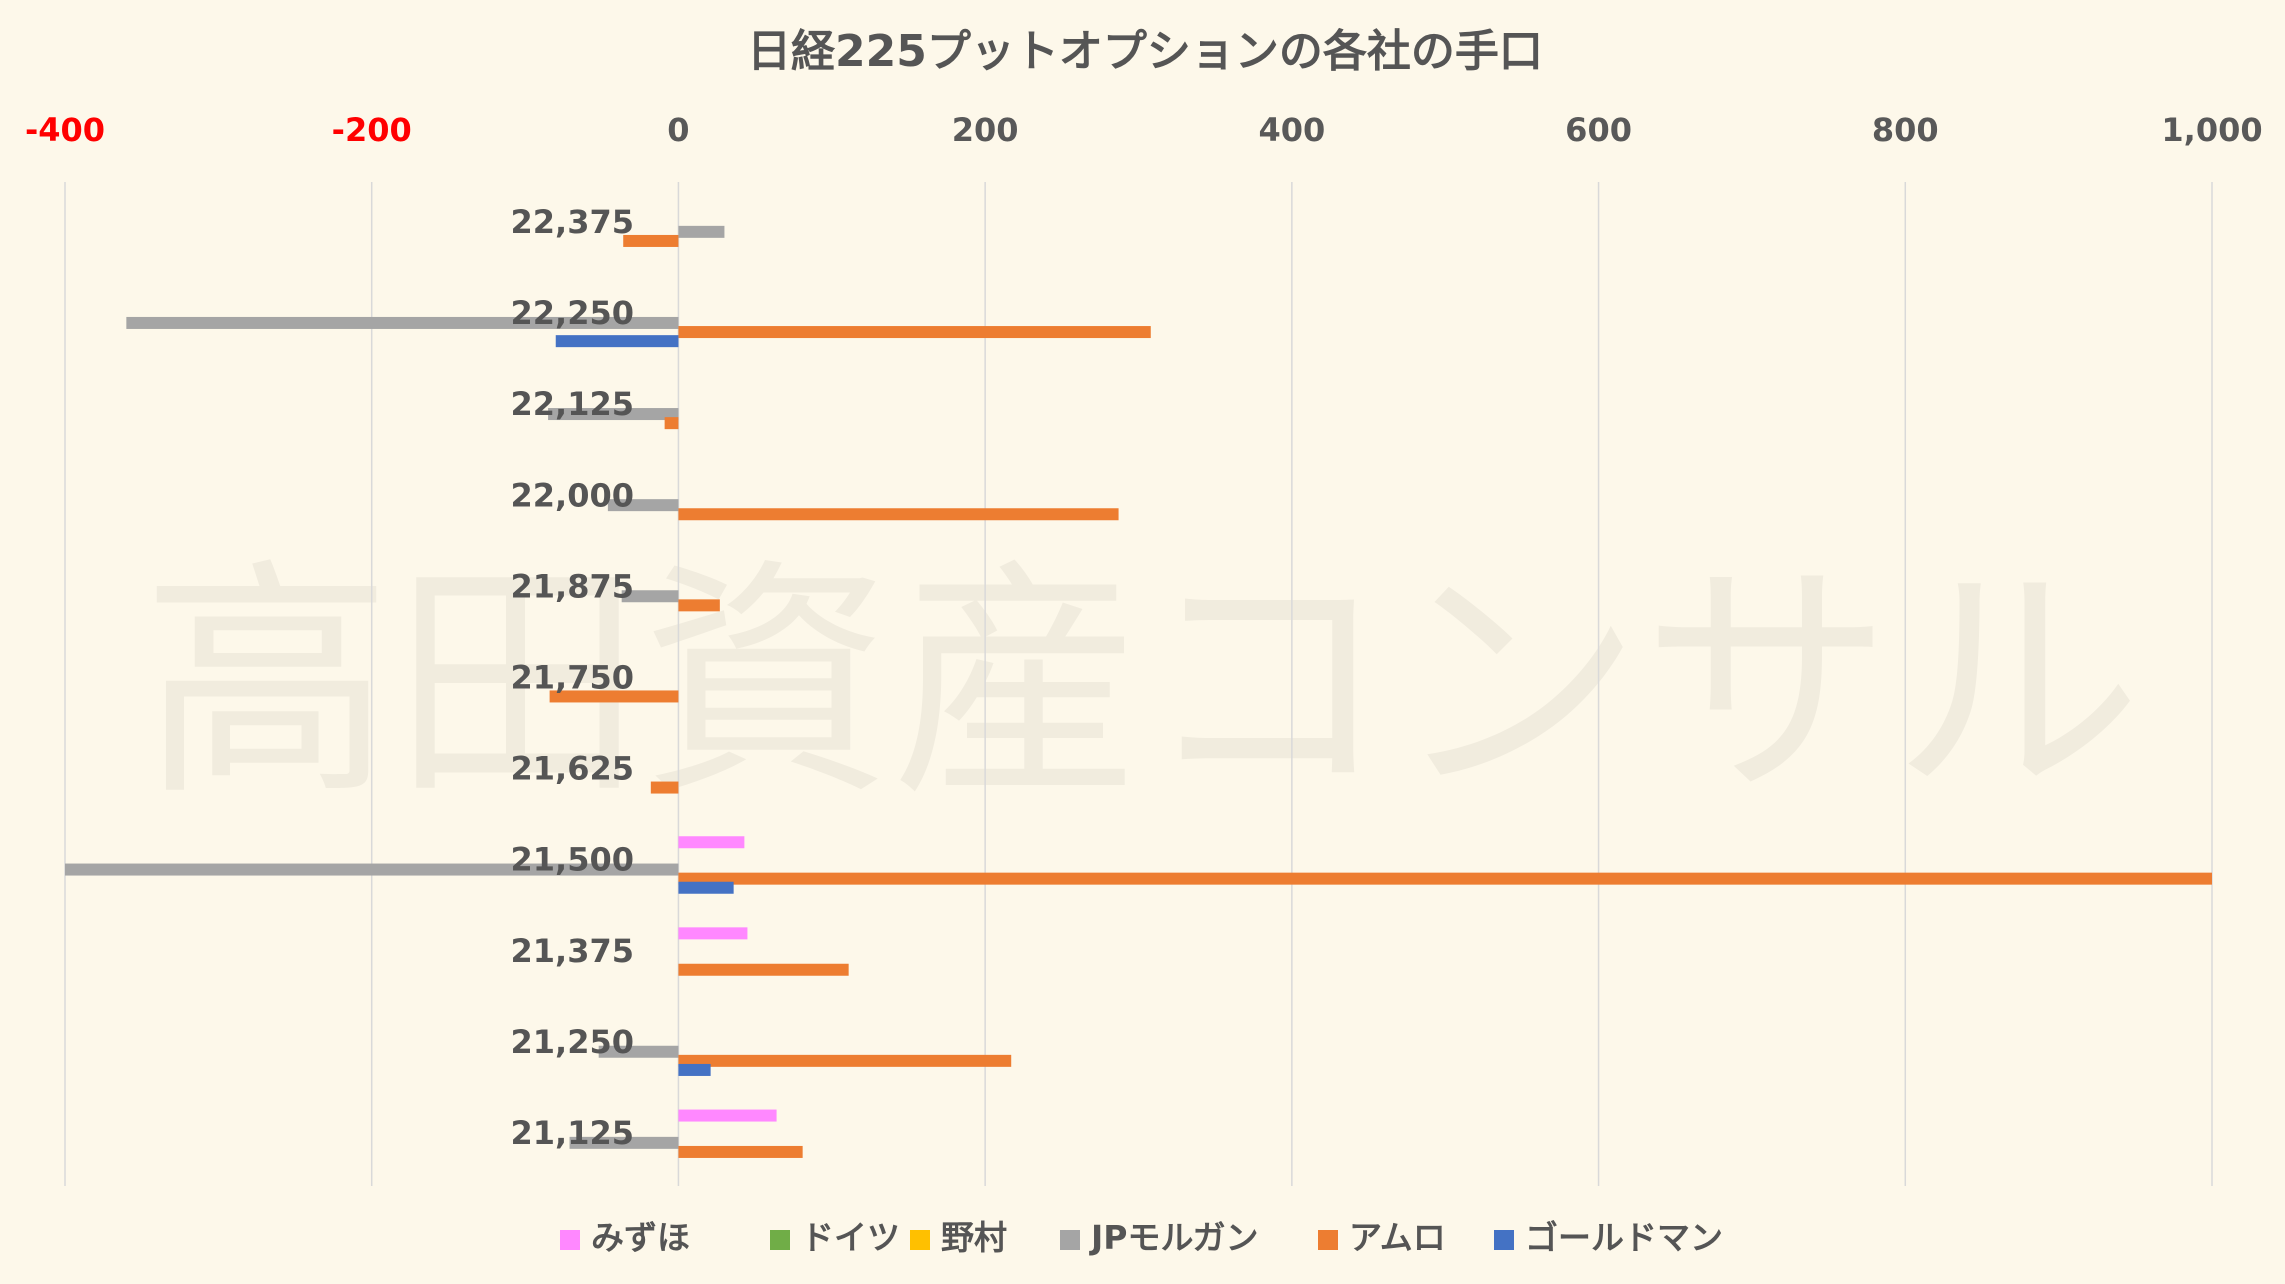  I want to click on category-label: 21,625, so click(572, 769).